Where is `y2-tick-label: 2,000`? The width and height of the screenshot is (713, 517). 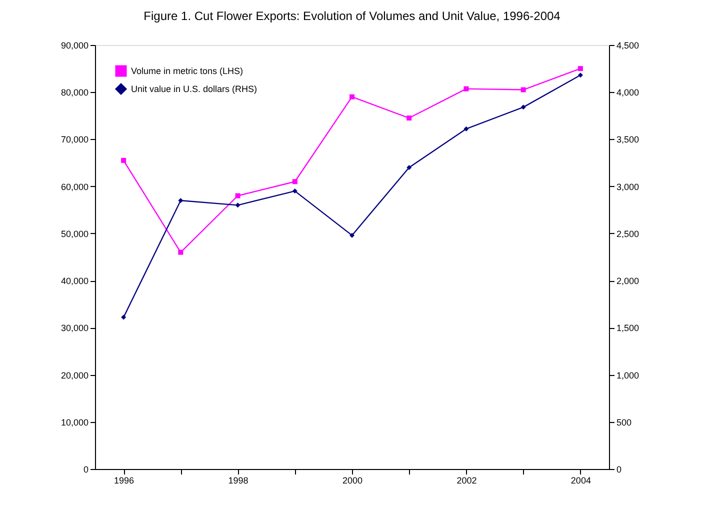 y2-tick-label: 2,000 is located at coordinates (628, 281).